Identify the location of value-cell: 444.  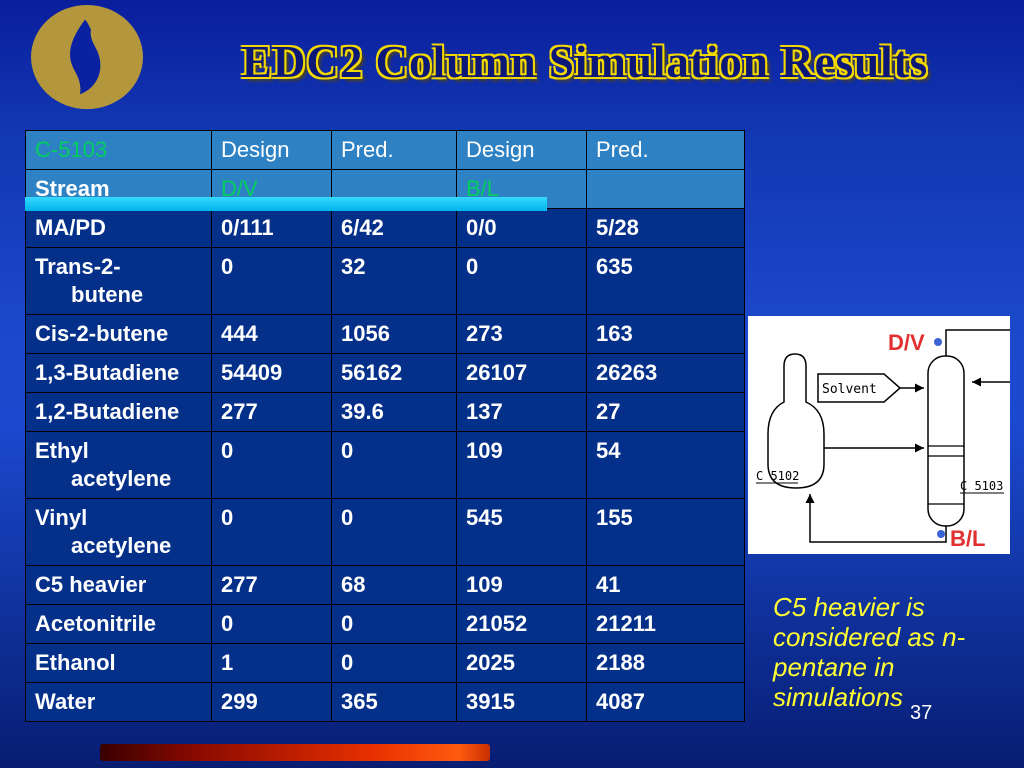
(271, 334).